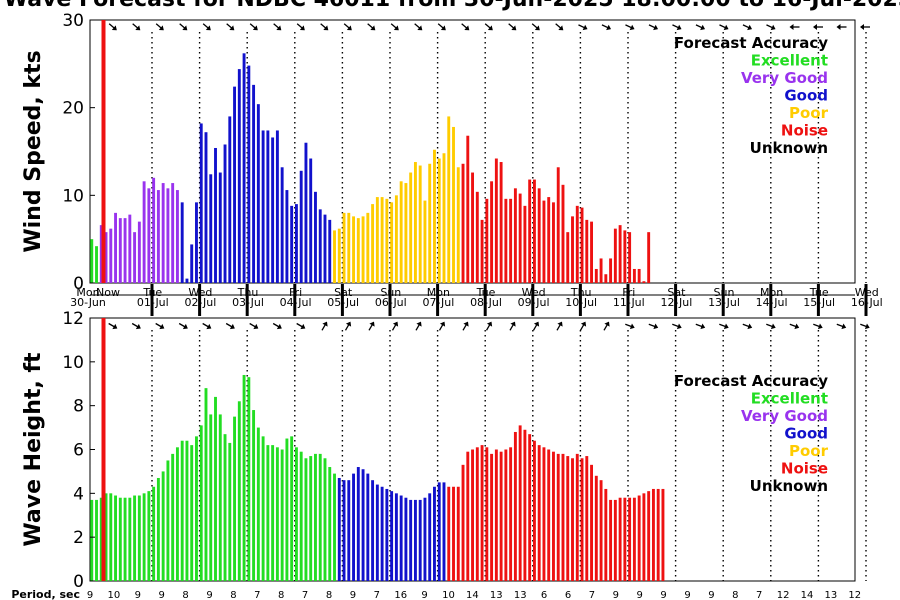  What do you see at coordinates (804, 469) in the screenshot?
I see `legend-entry: Noise` at bounding box center [804, 469].